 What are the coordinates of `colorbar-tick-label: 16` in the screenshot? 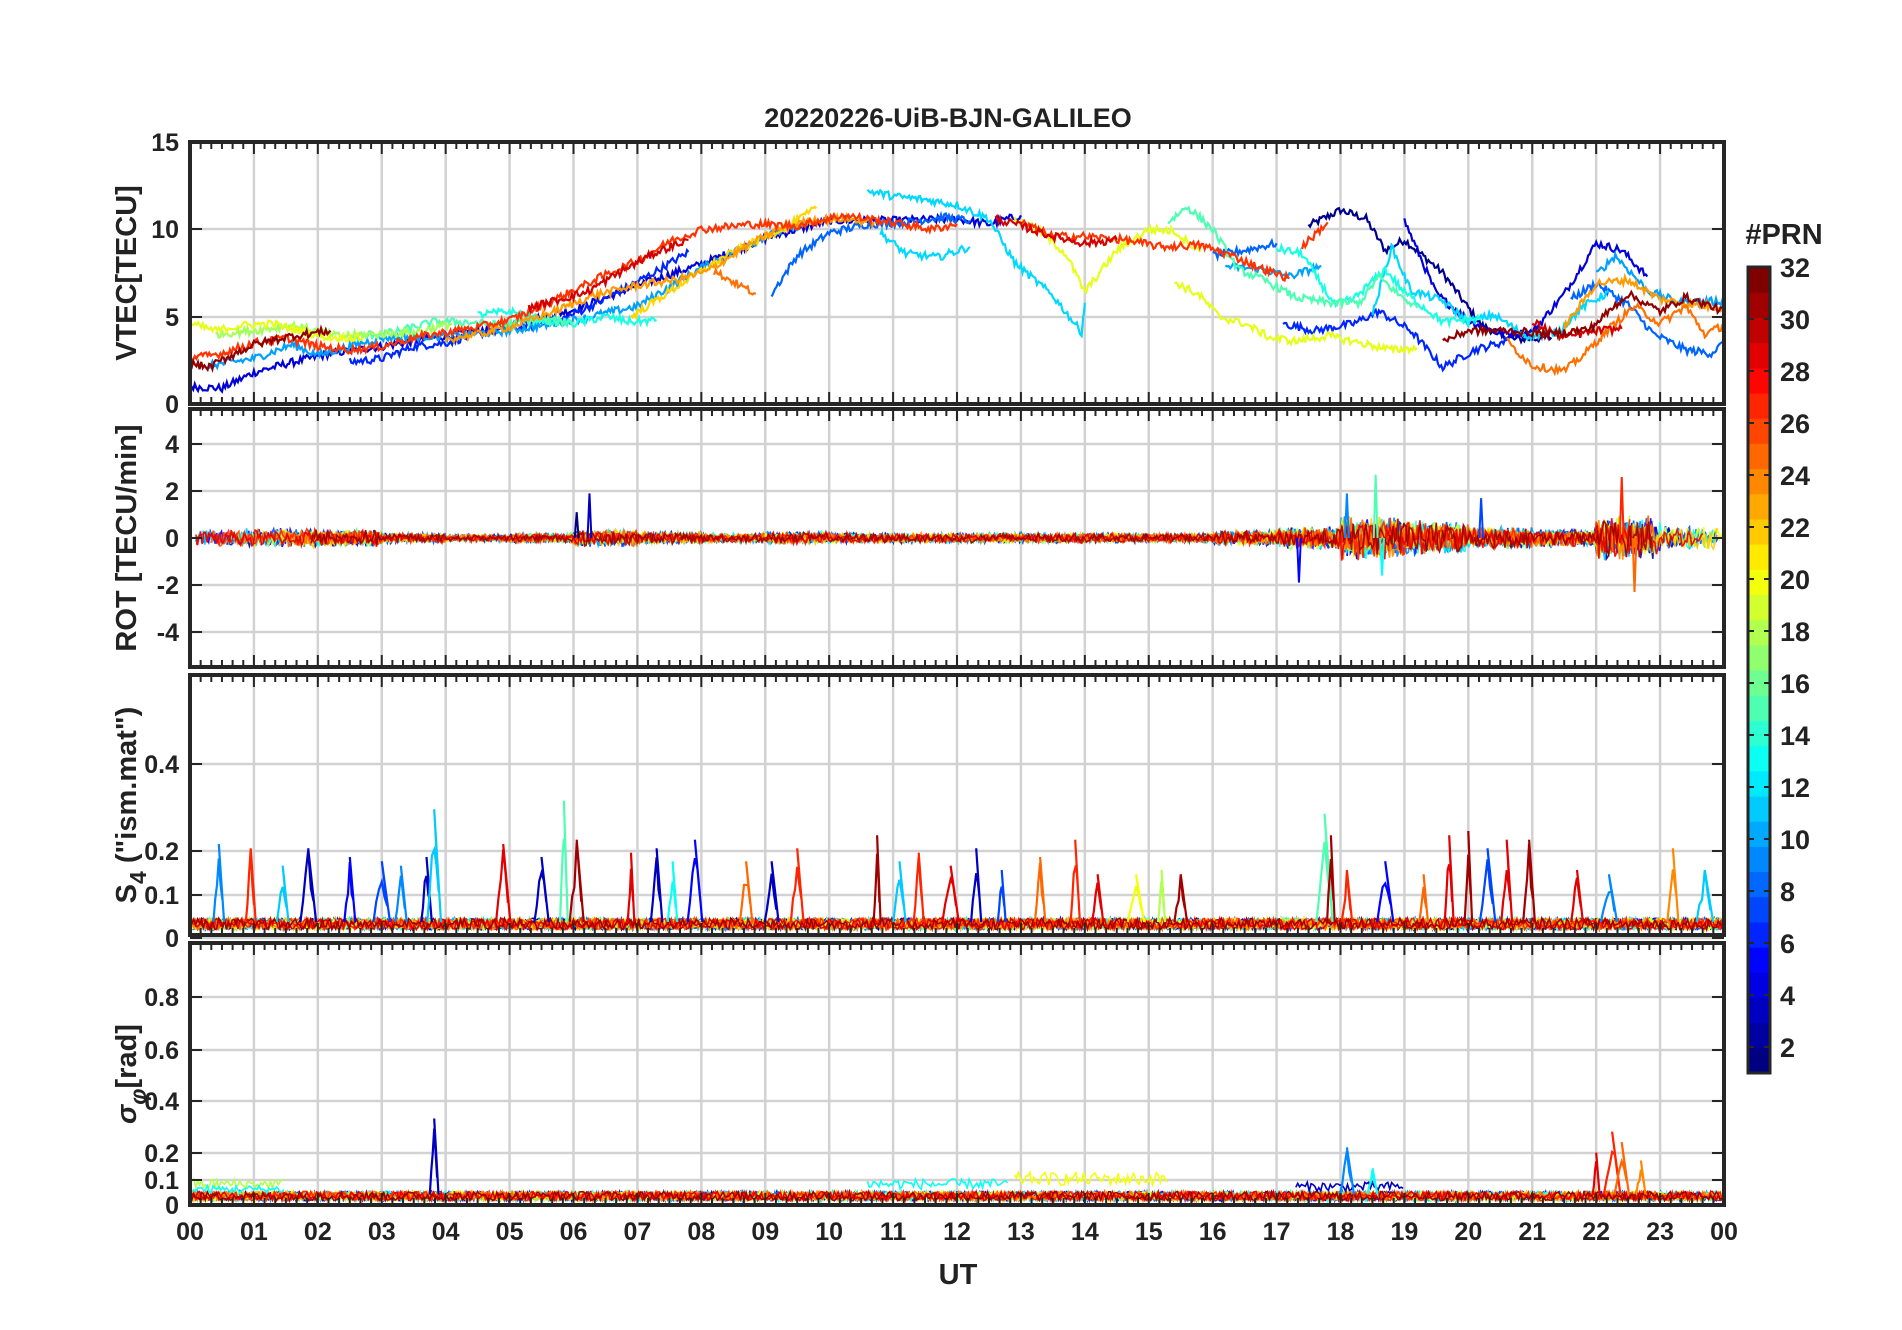 It's located at (1795, 684).